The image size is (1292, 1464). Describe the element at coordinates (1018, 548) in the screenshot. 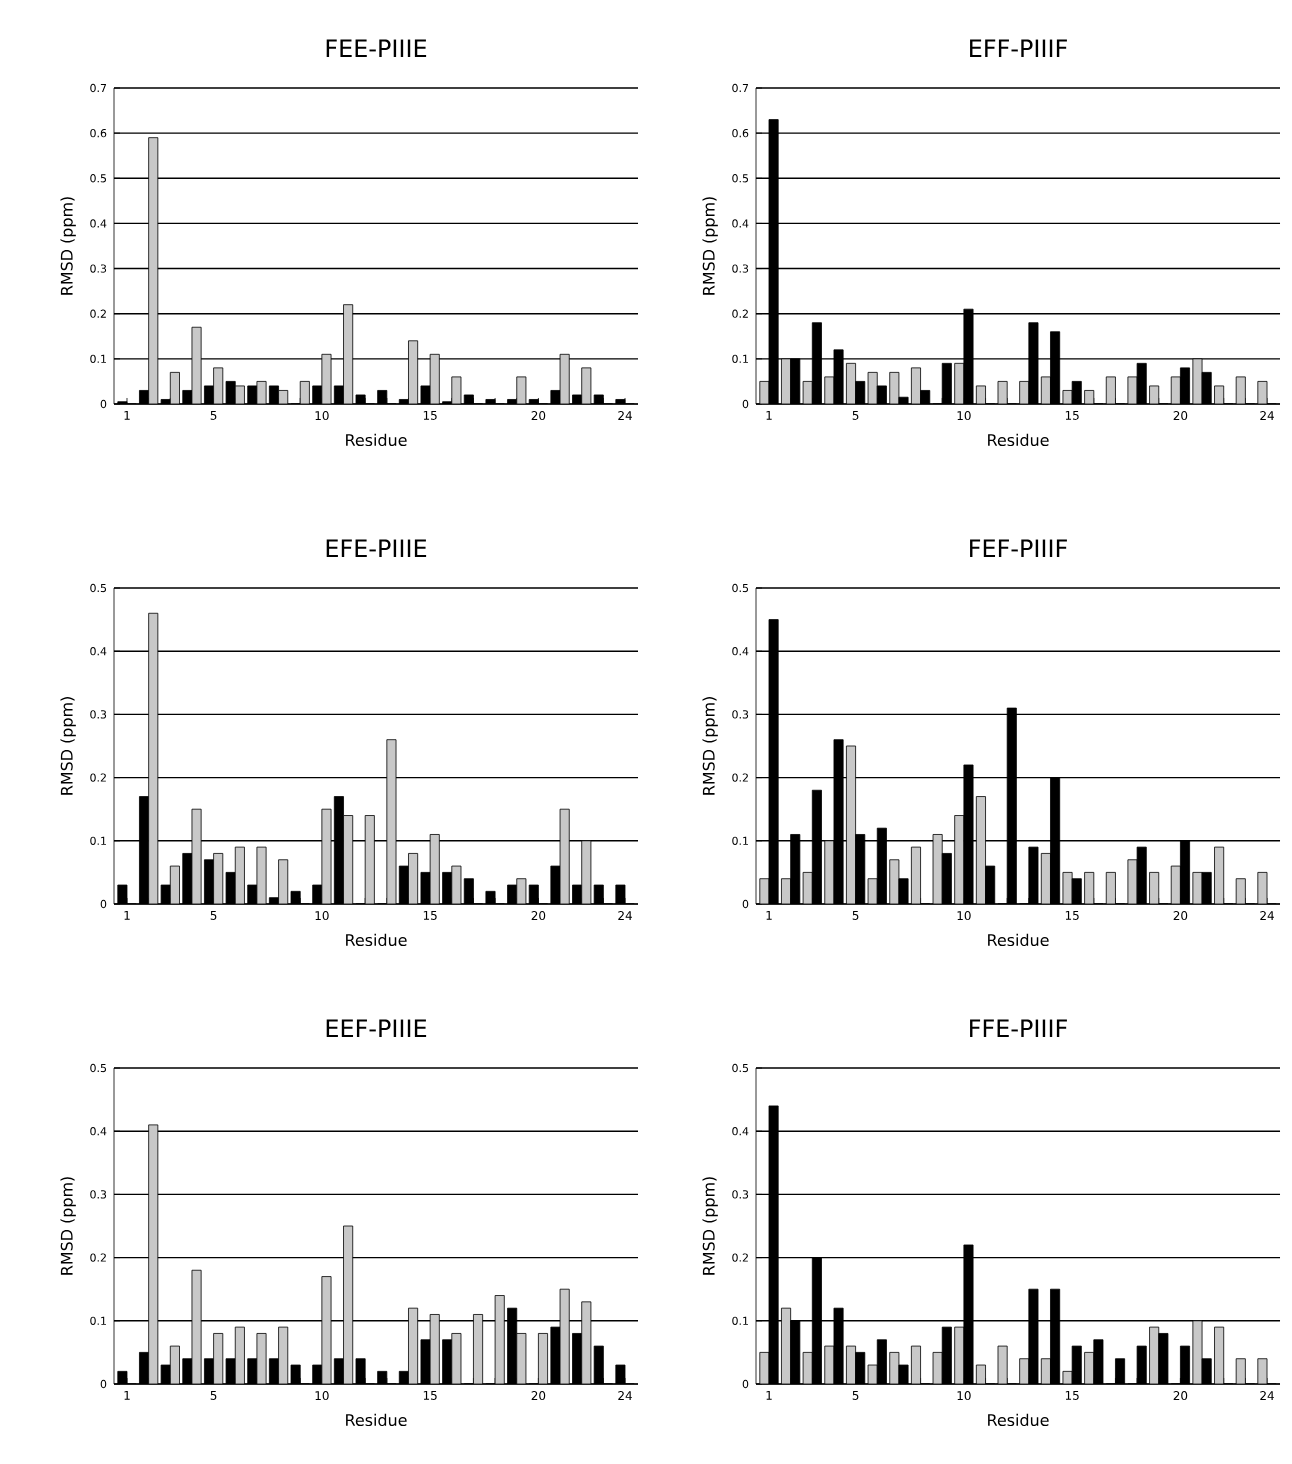

I see `chart-title: FEF-PIIIF` at that location.